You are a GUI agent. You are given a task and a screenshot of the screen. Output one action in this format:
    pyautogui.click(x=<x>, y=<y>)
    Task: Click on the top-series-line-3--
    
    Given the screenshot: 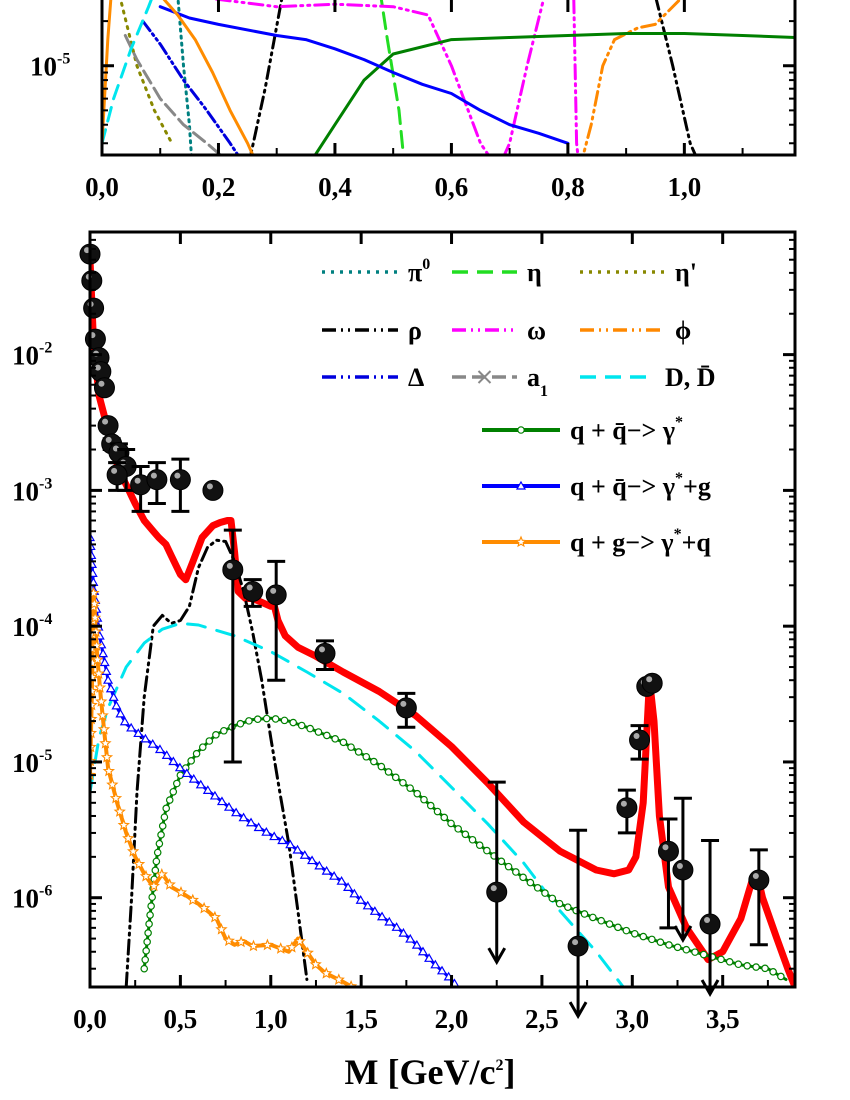 What is the action you would take?
    pyautogui.click(x=473, y=77)
    